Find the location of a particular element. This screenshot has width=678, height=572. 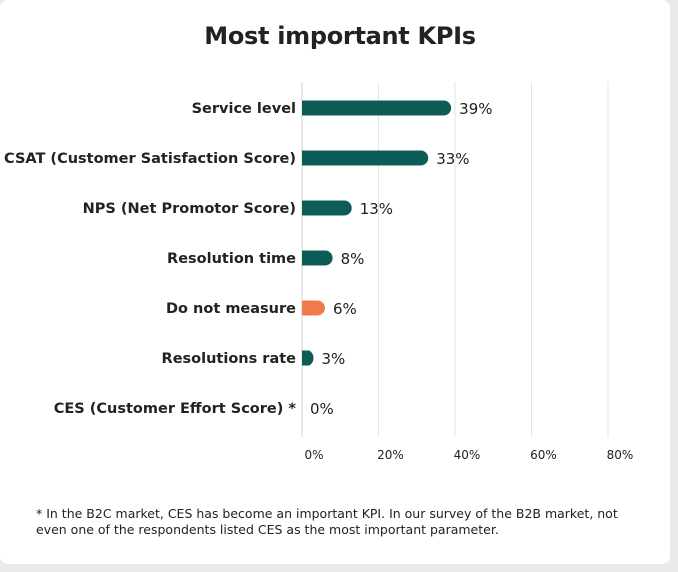

category-label: Service level is located at coordinates (244, 109).